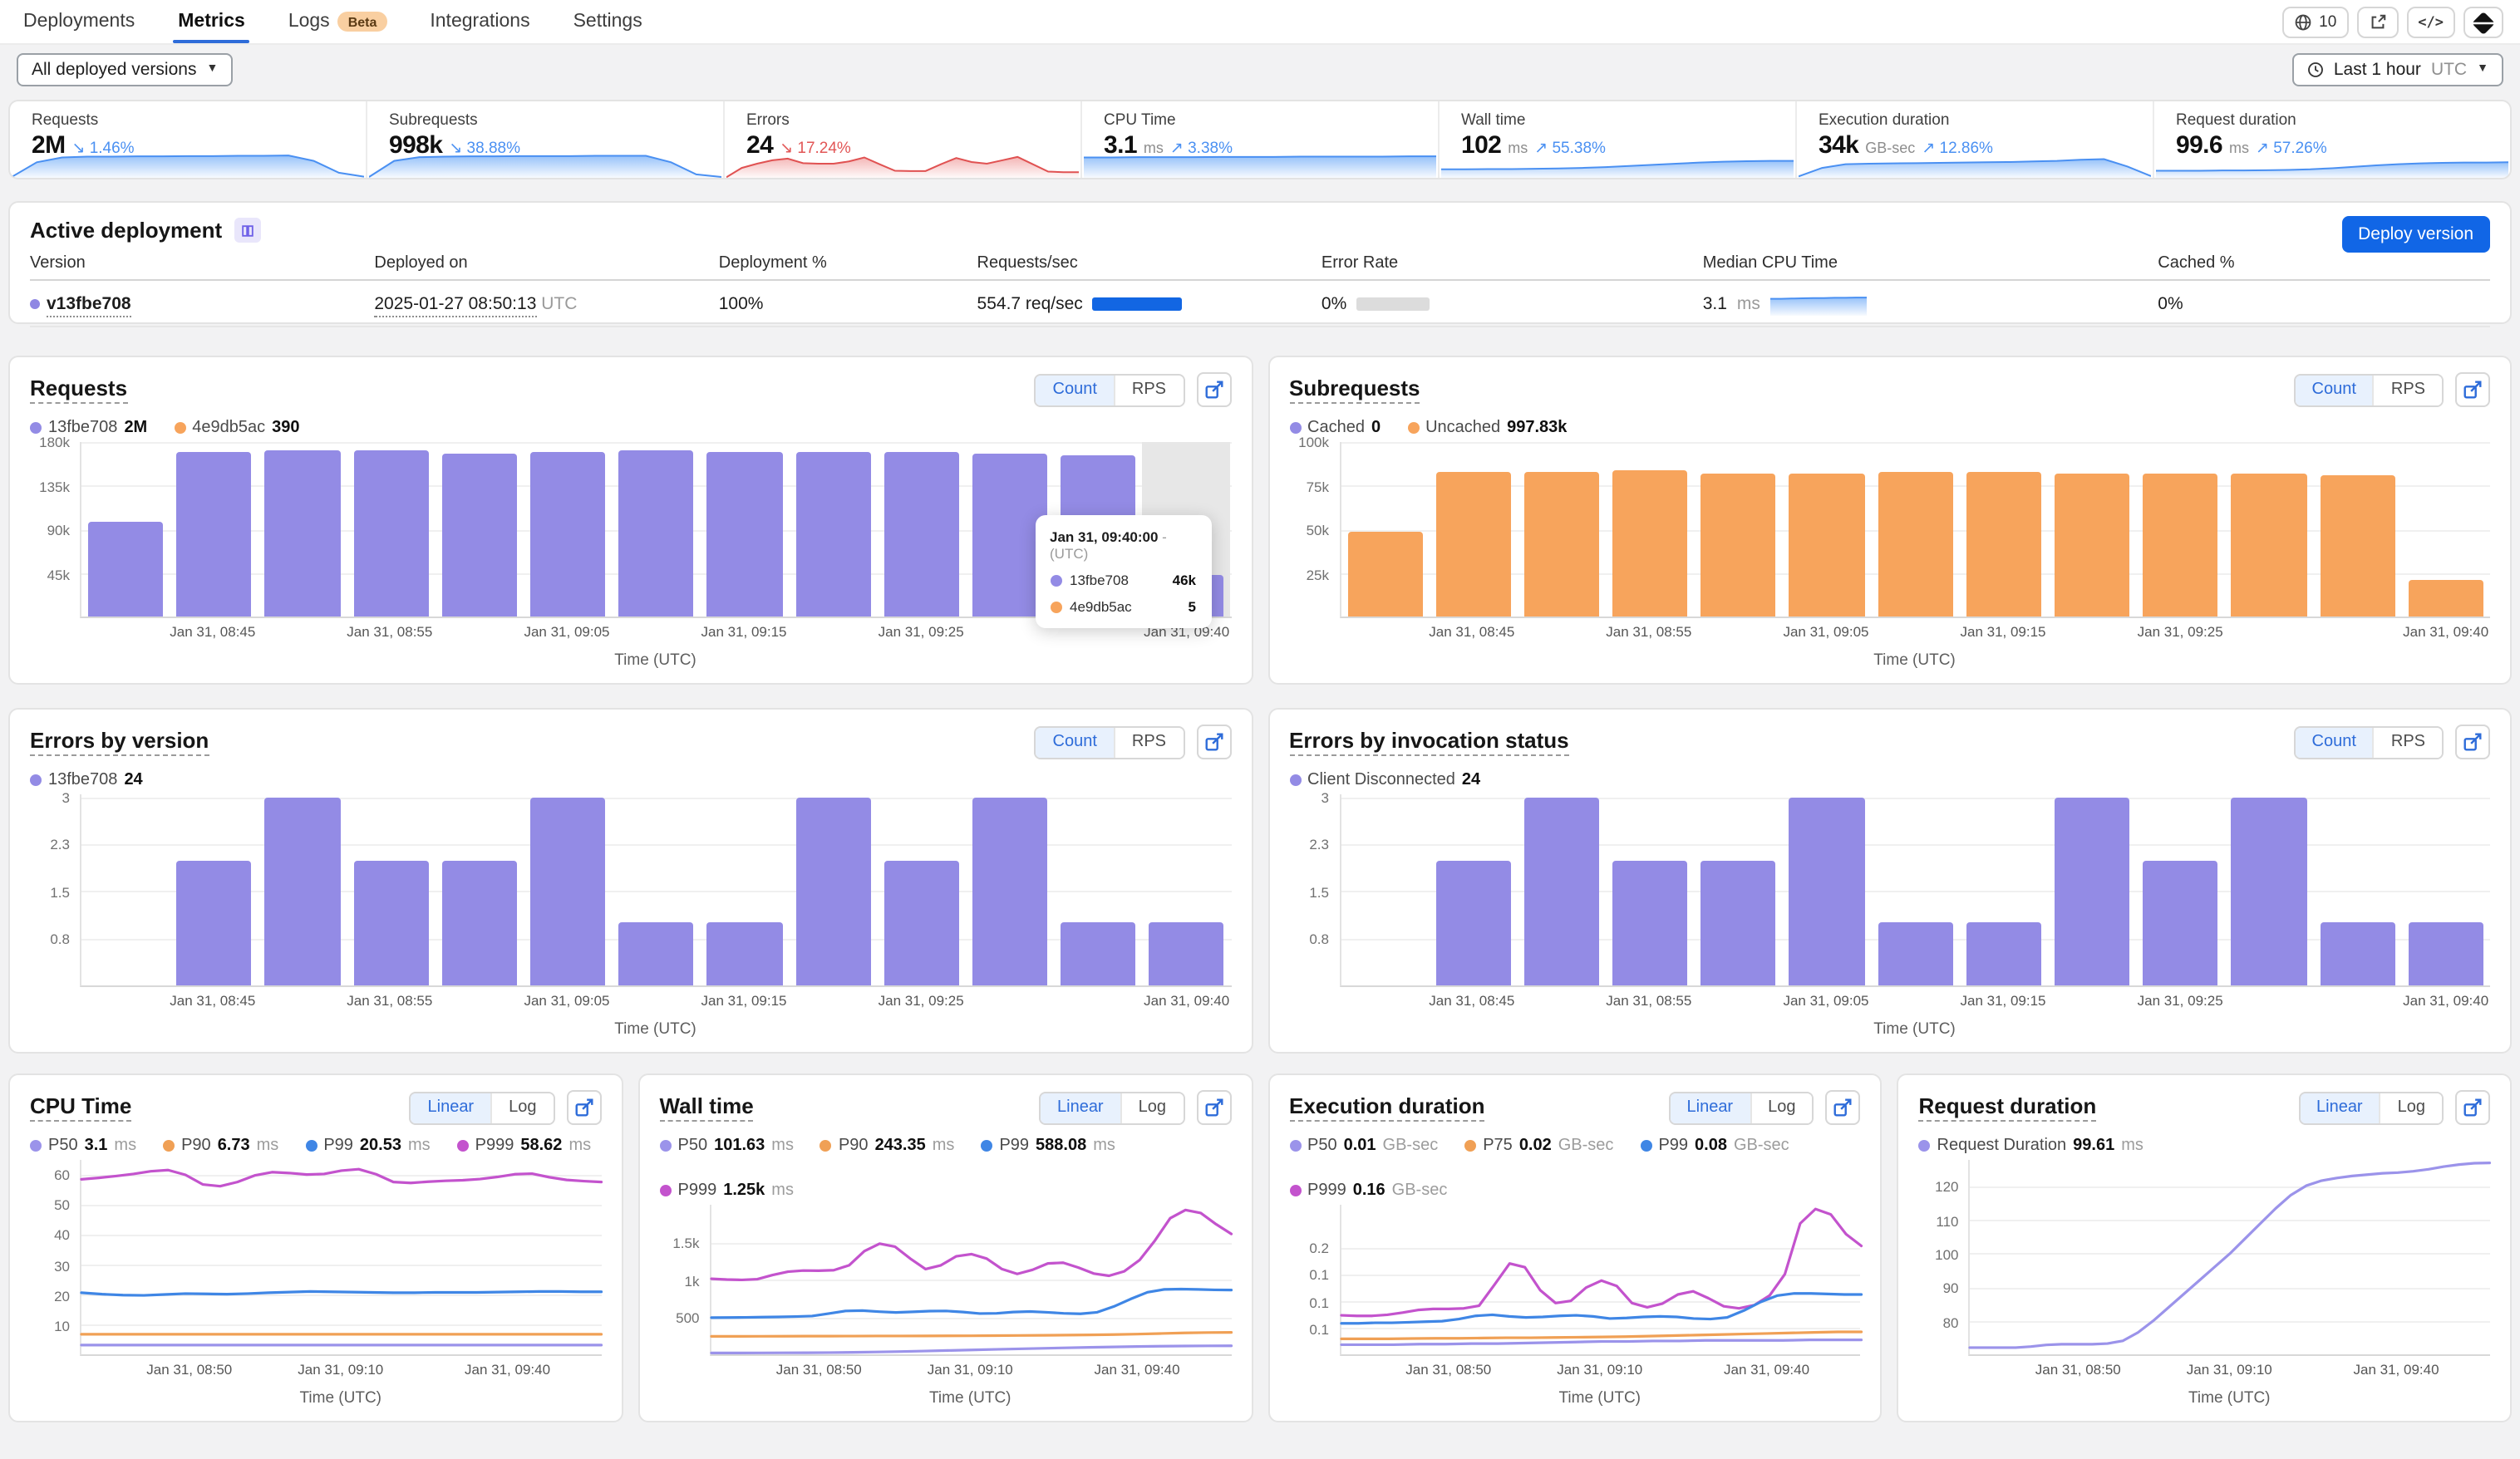 This screenshot has width=2520, height=1459. I want to click on chart-title: Wall time, so click(706, 1107).